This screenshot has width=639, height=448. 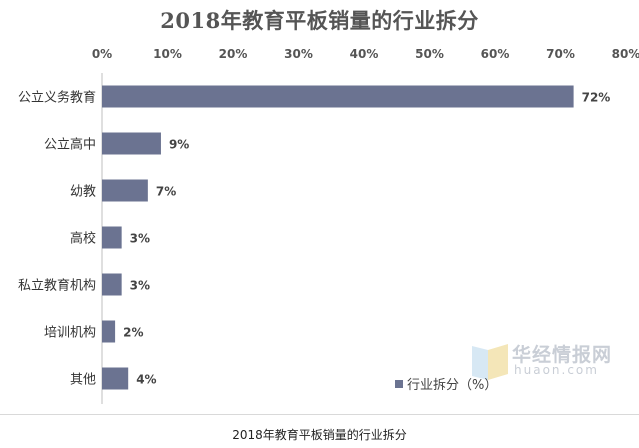 What do you see at coordinates (399, 383) in the screenshot?
I see `legend-swatch` at bounding box center [399, 383].